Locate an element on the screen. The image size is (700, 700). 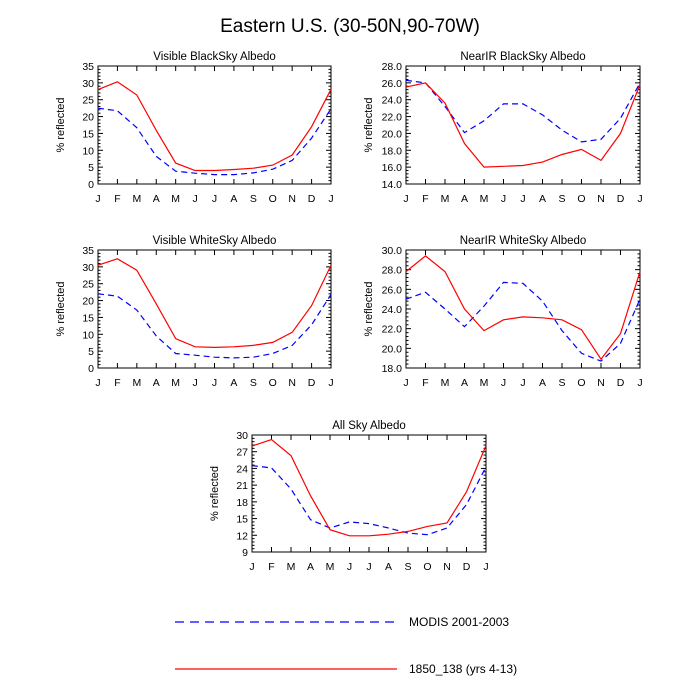
y-tick-label: 22.0 is located at coordinates (392, 330).